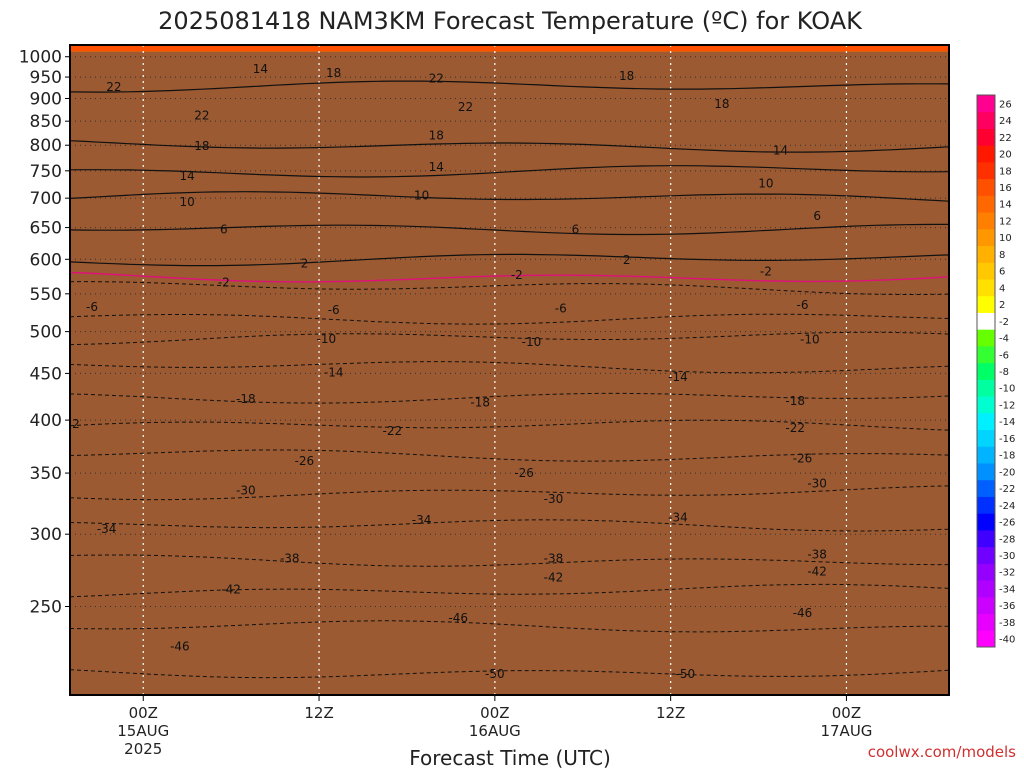 The image size is (1024, 768). I want to click on colorbar-label: 26, so click(1005, 104).